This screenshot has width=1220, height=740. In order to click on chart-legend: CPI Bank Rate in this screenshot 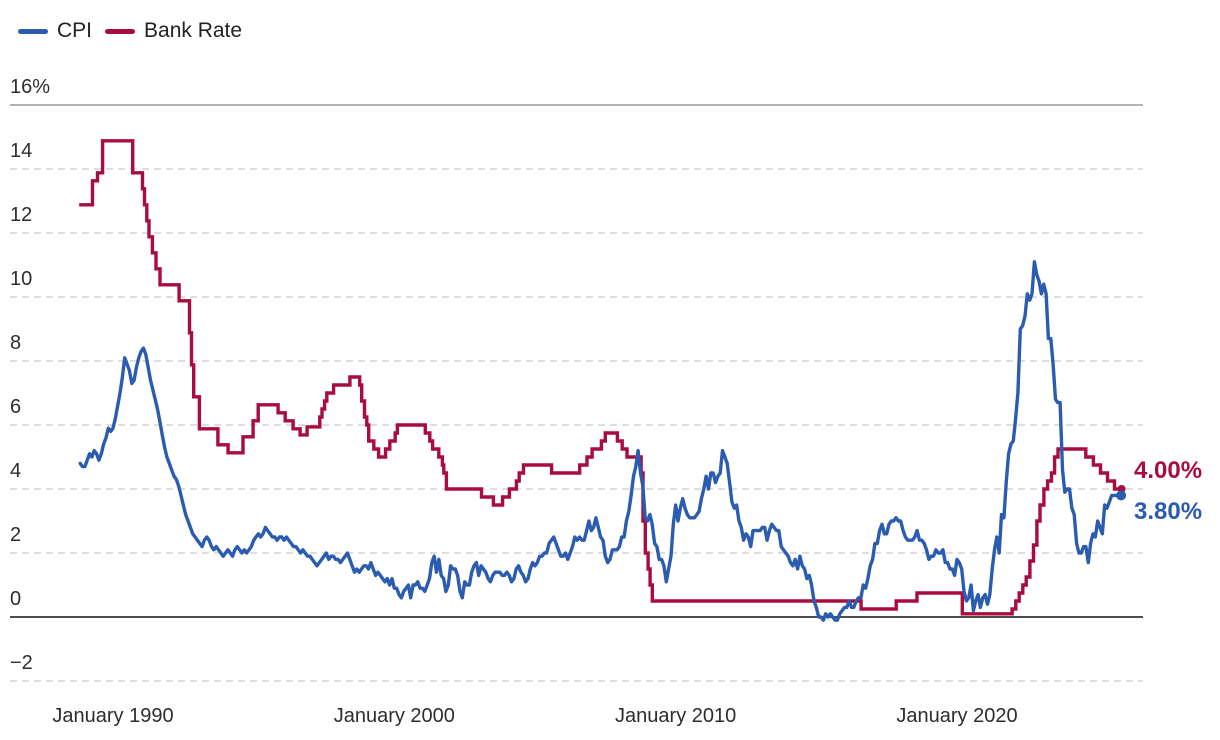, I will do `click(130, 31)`.